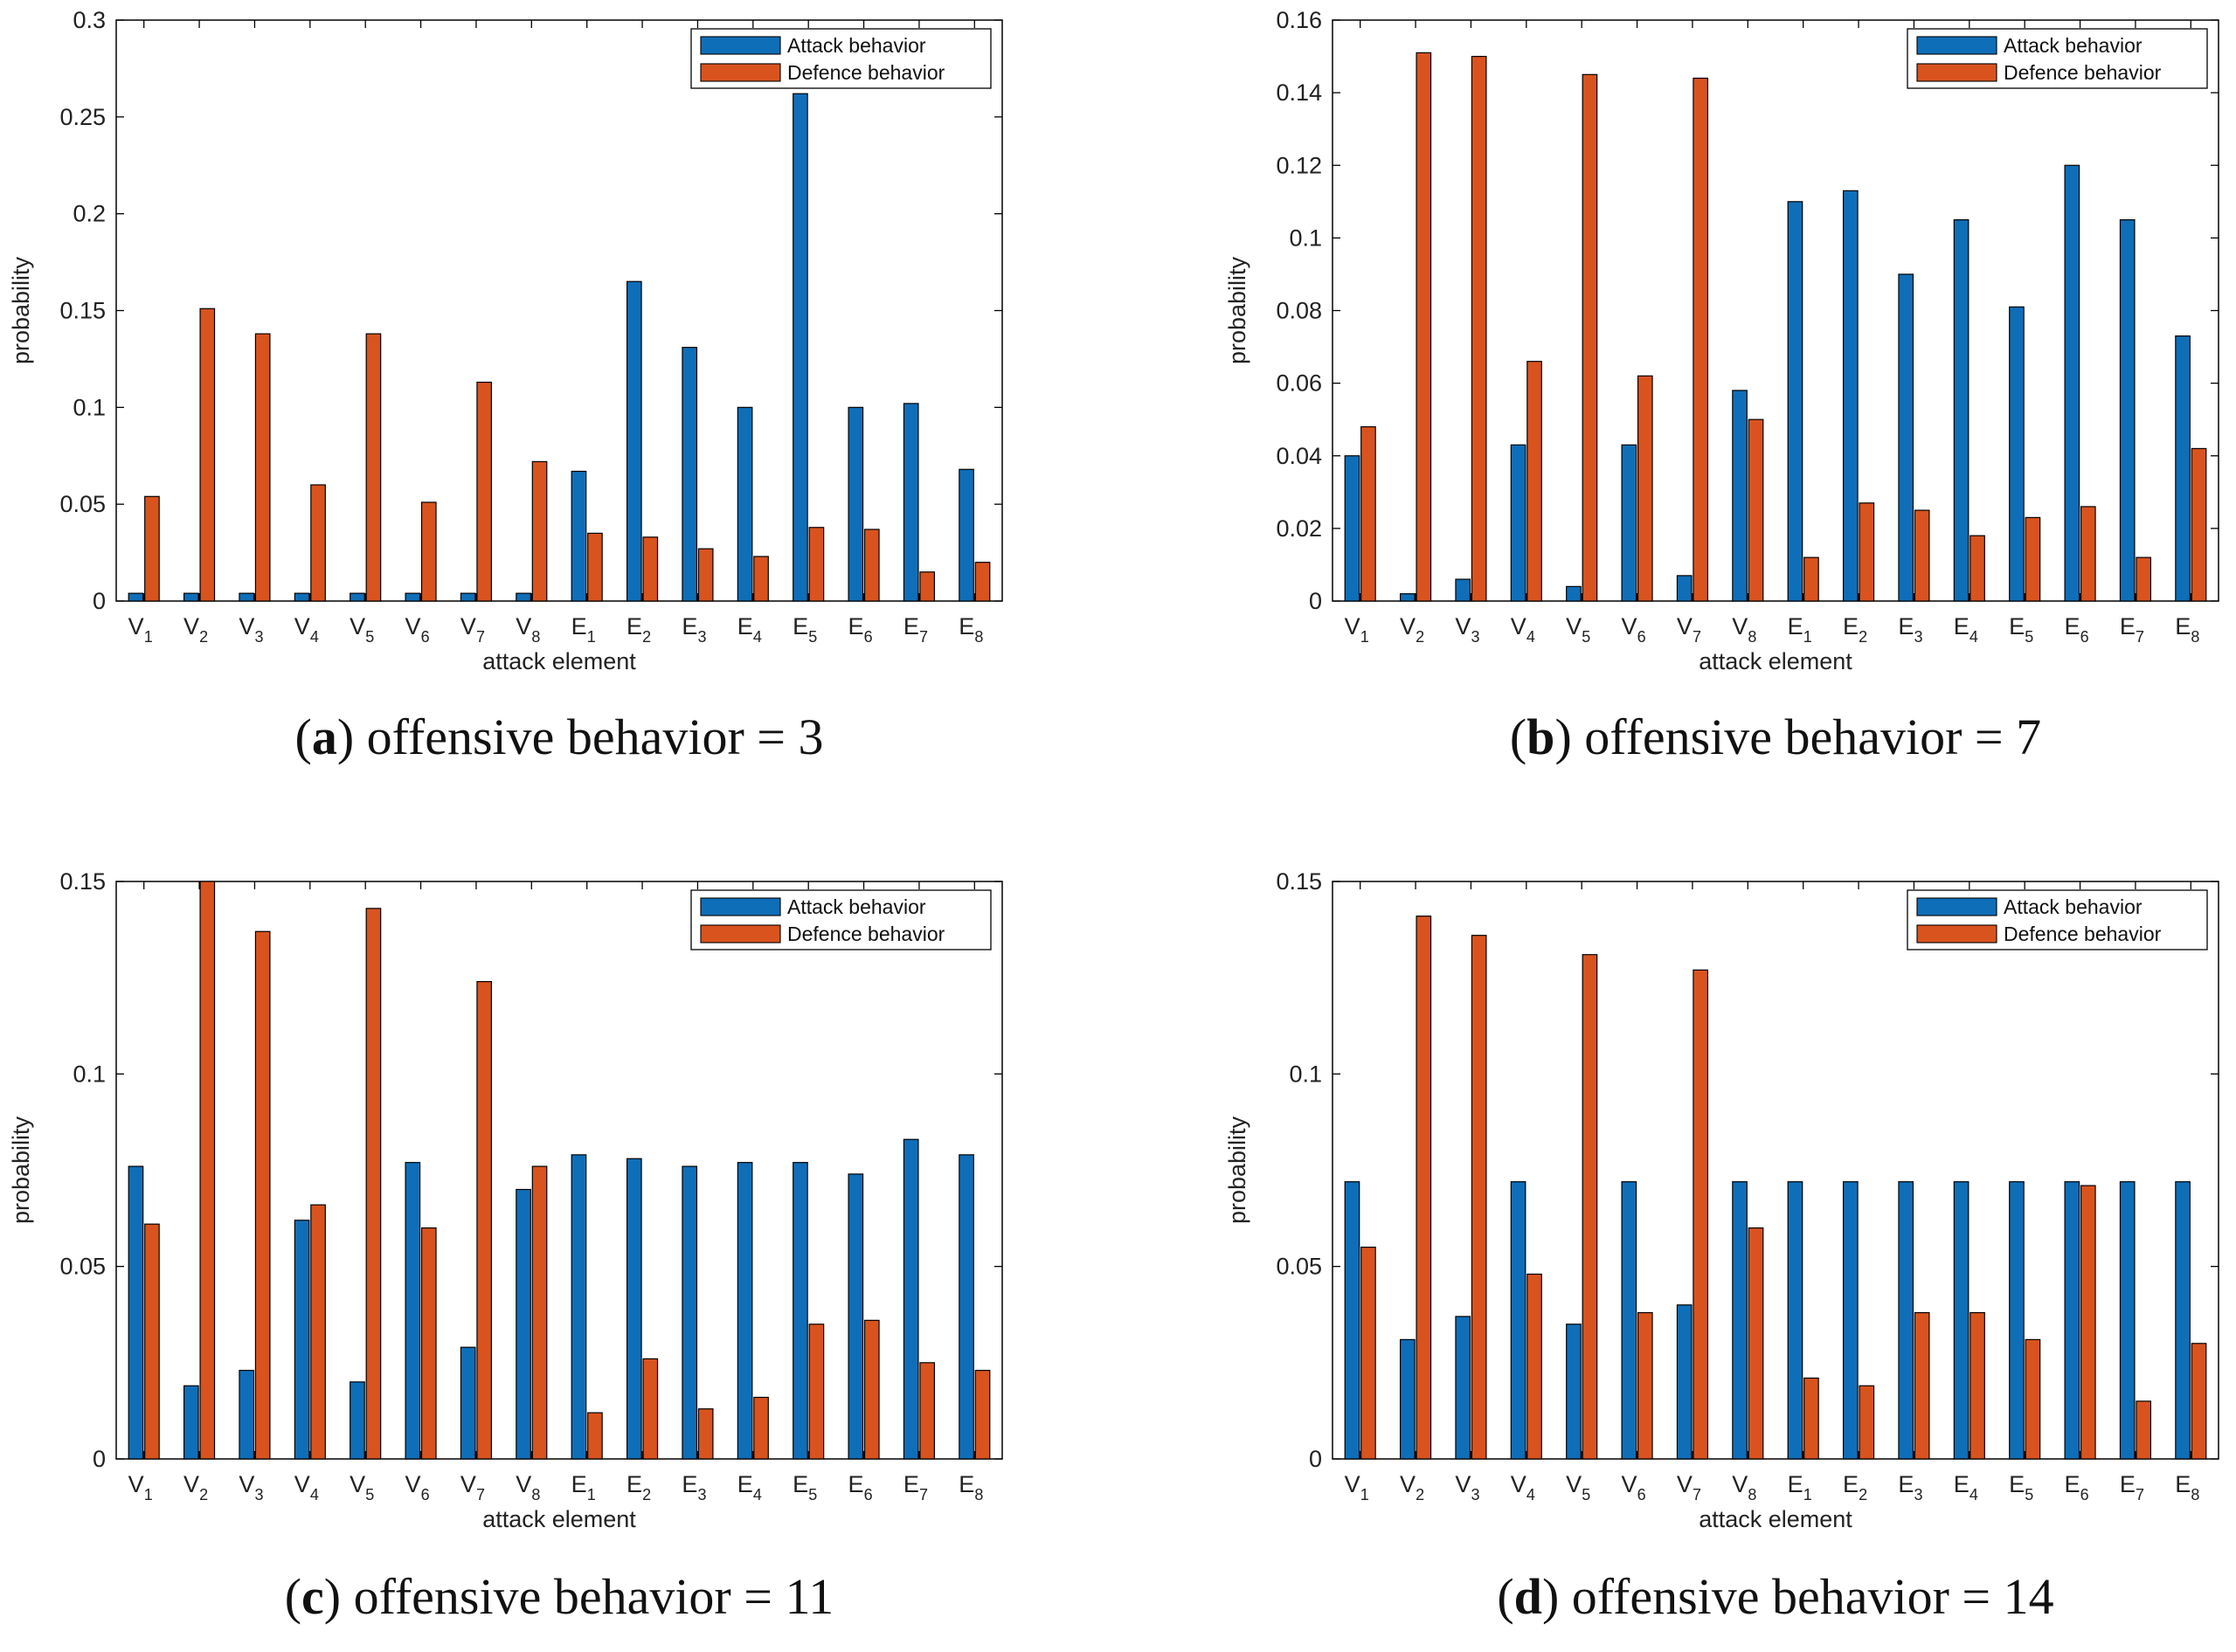 This screenshot has height=1652, width=2236. I want to click on y-tick-label: 0.08, so click(1299, 311).